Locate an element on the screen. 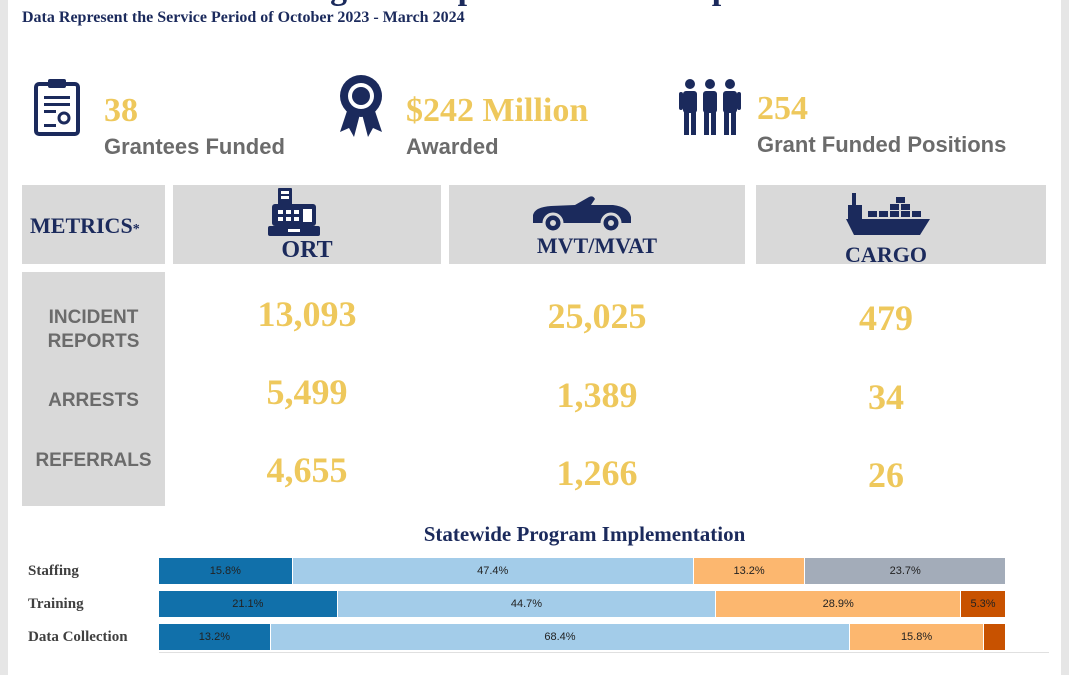 The height and width of the screenshot is (675, 1069). bar-segment: 44.7% is located at coordinates (527, 604).